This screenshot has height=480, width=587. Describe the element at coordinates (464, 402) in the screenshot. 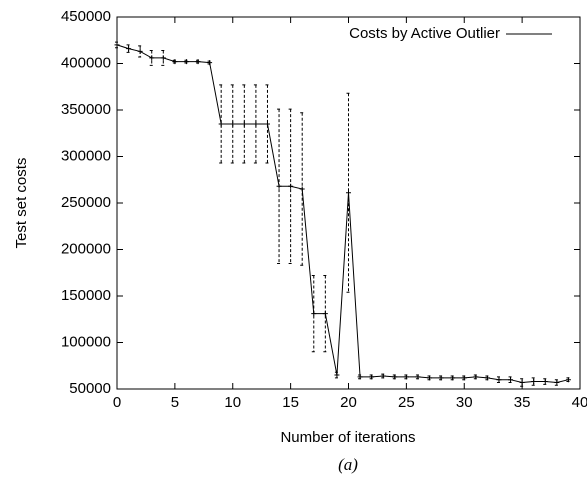

I see `x-tick-label: 30` at that location.